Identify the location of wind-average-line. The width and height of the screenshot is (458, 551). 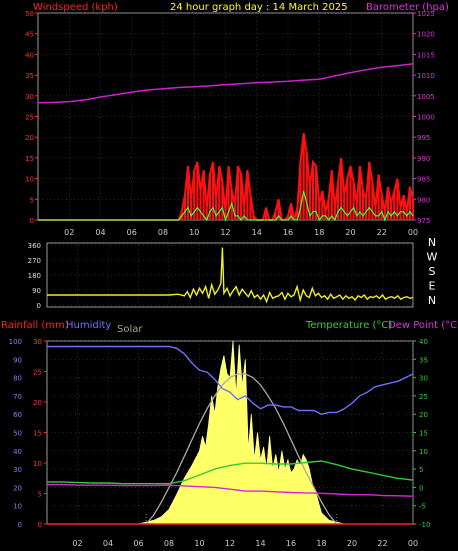
(226, 206).